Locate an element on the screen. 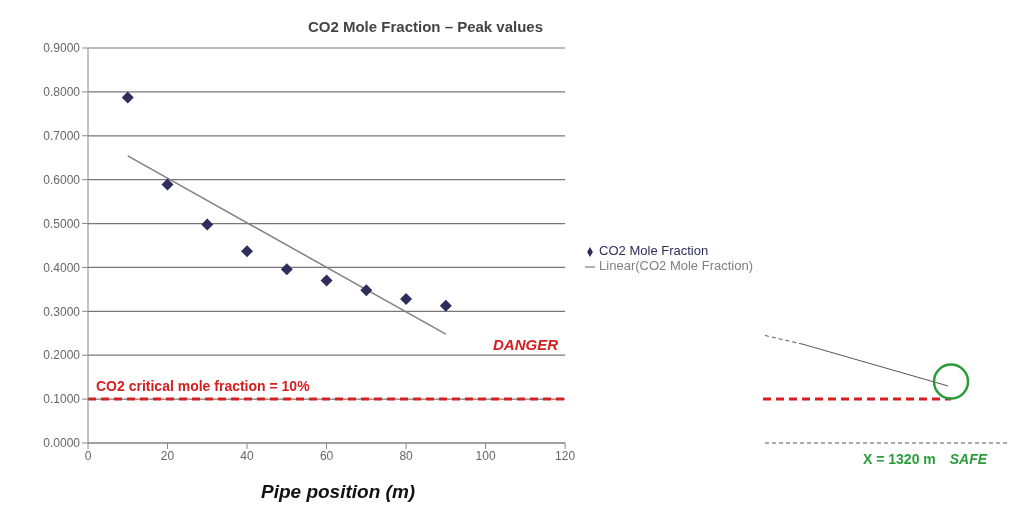  y-tick-label: 0.1000 is located at coordinates (62, 399).